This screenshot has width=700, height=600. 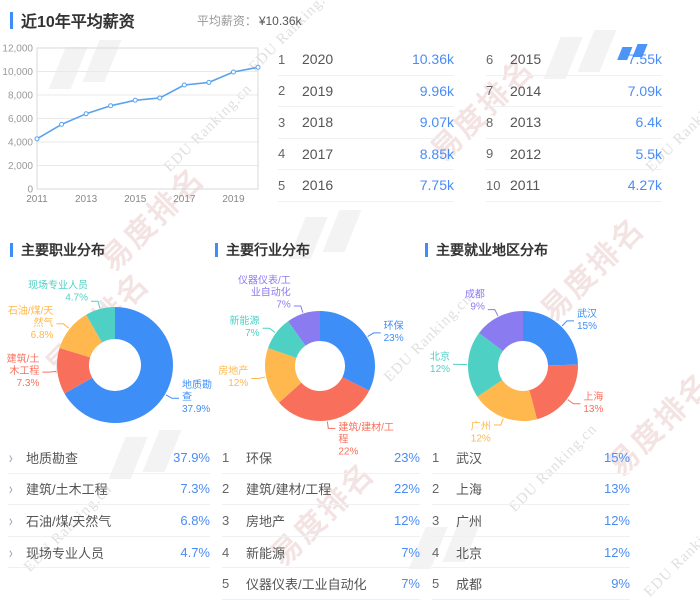 What do you see at coordinates (574, 186) in the screenshot?
I see `salary-table-row: 10 2011 4.27k` at bounding box center [574, 186].